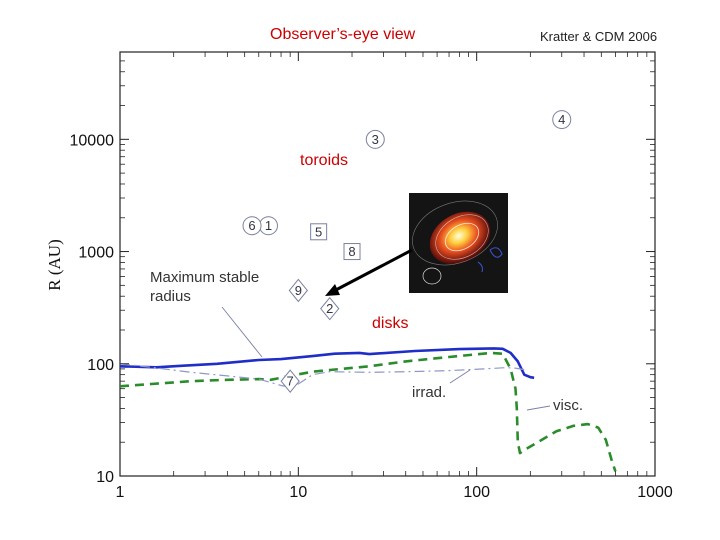  Describe the element at coordinates (476, 492) in the screenshot. I see `x-tick-label: 100` at that location.